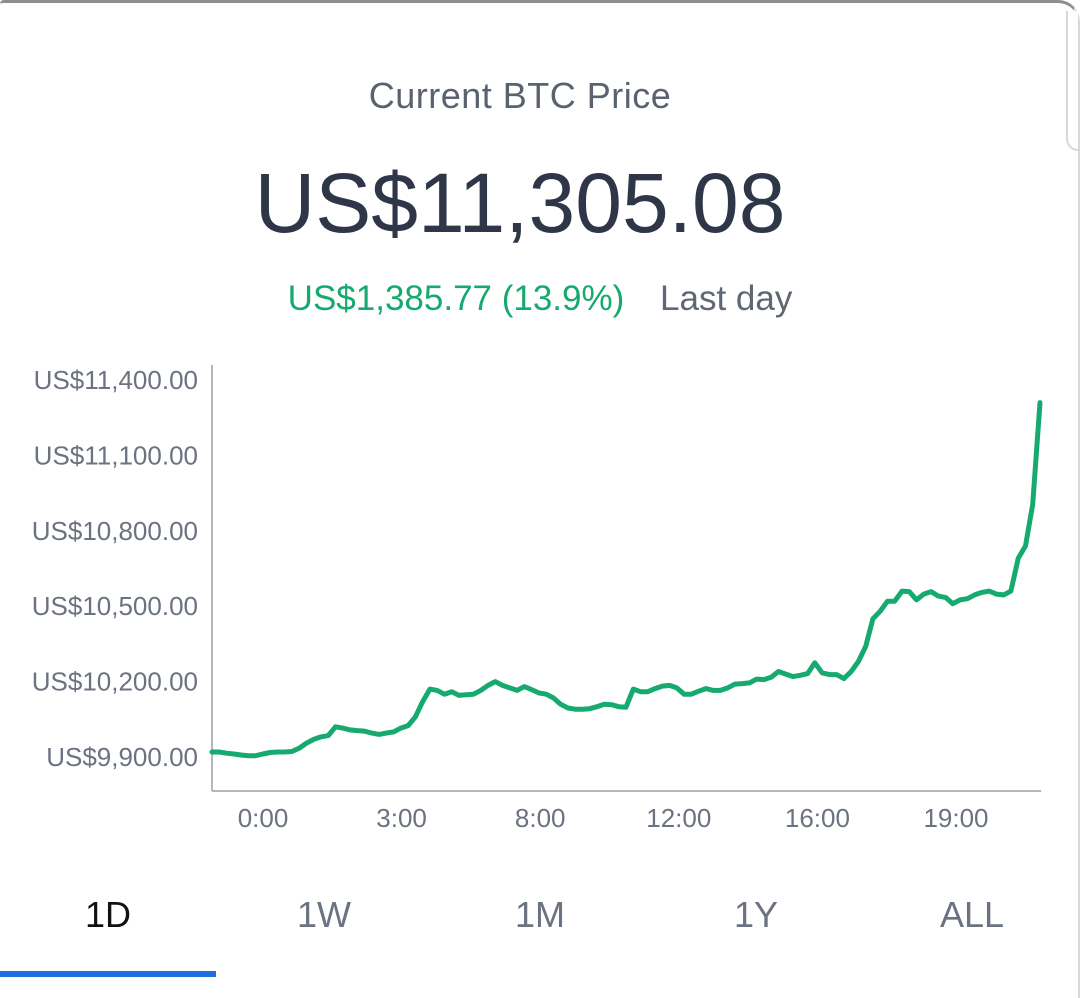  What do you see at coordinates (539, 914) in the screenshot?
I see `tab-1m: 1M` at bounding box center [539, 914].